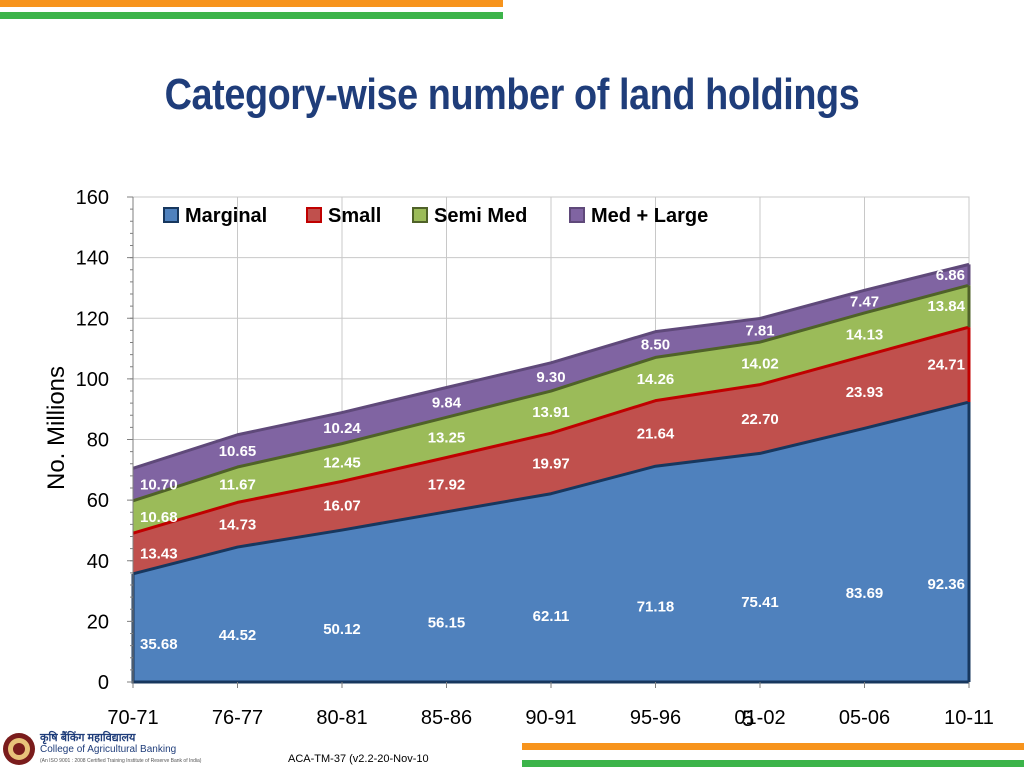 The height and width of the screenshot is (768, 1024). What do you see at coordinates (159, 517) in the screenshot?
I see `data-label-semi-med: 10.68` at bounding box center [159, 517].